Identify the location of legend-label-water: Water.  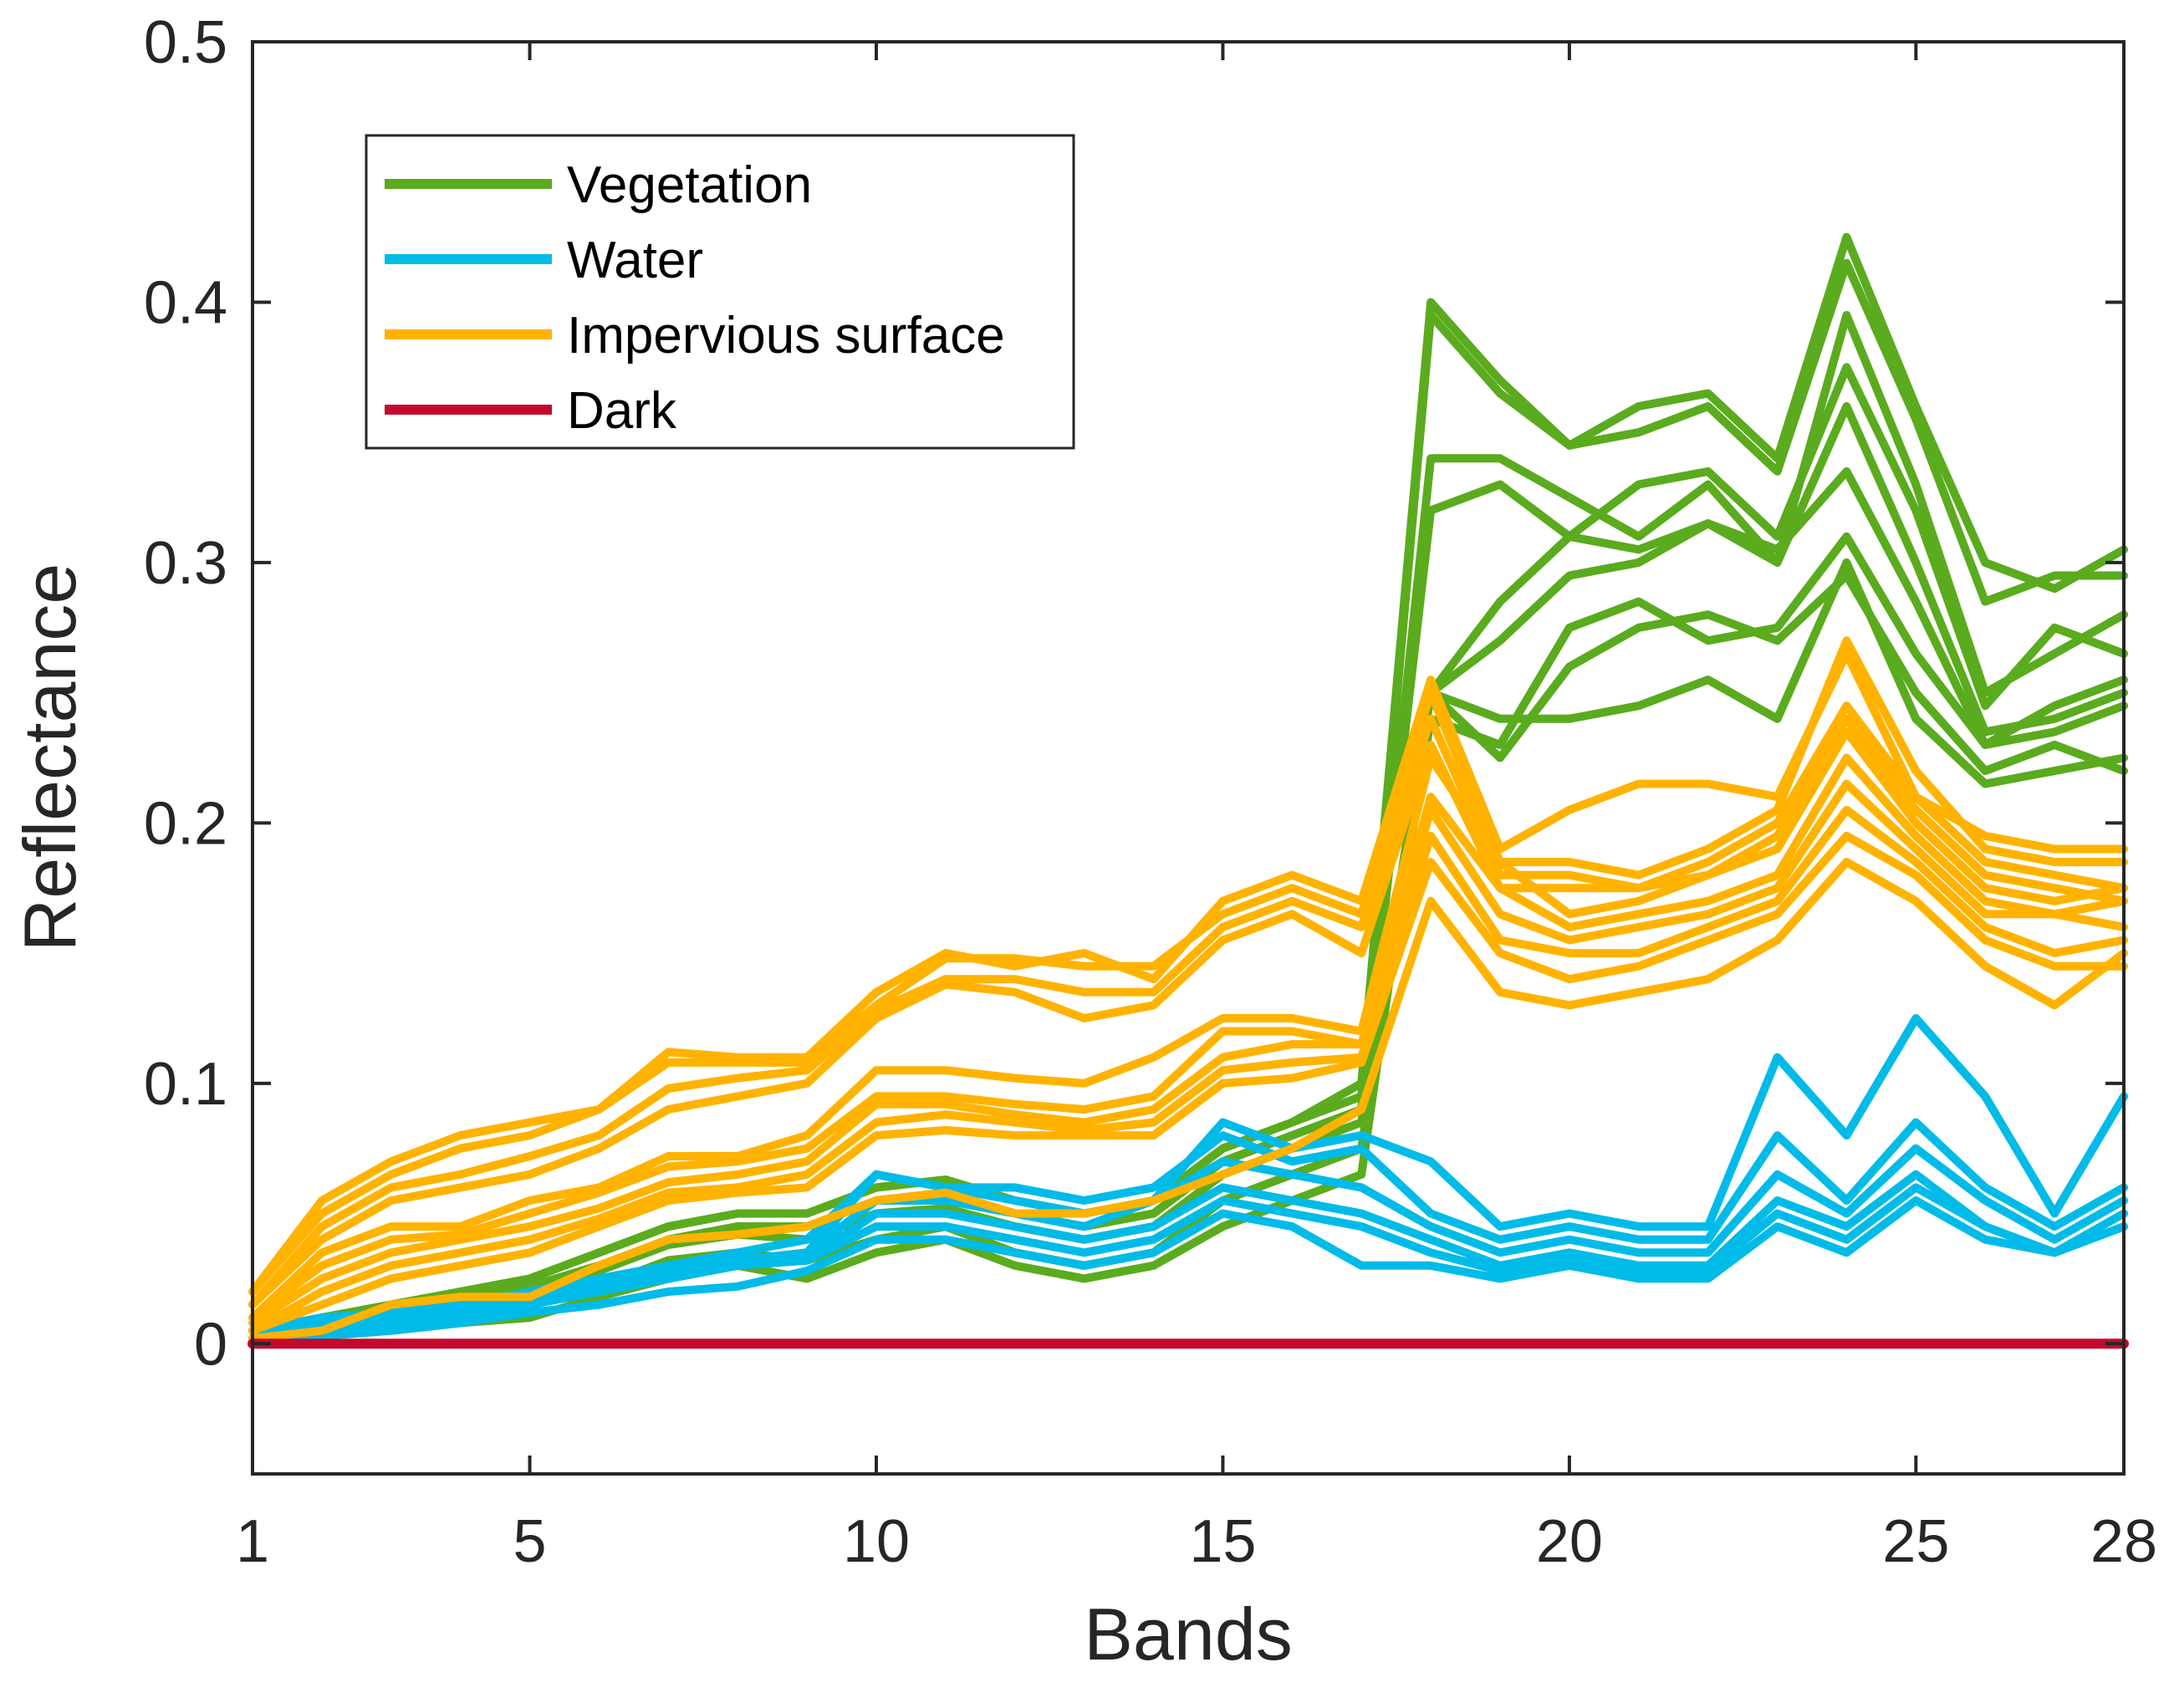
(635, 260).